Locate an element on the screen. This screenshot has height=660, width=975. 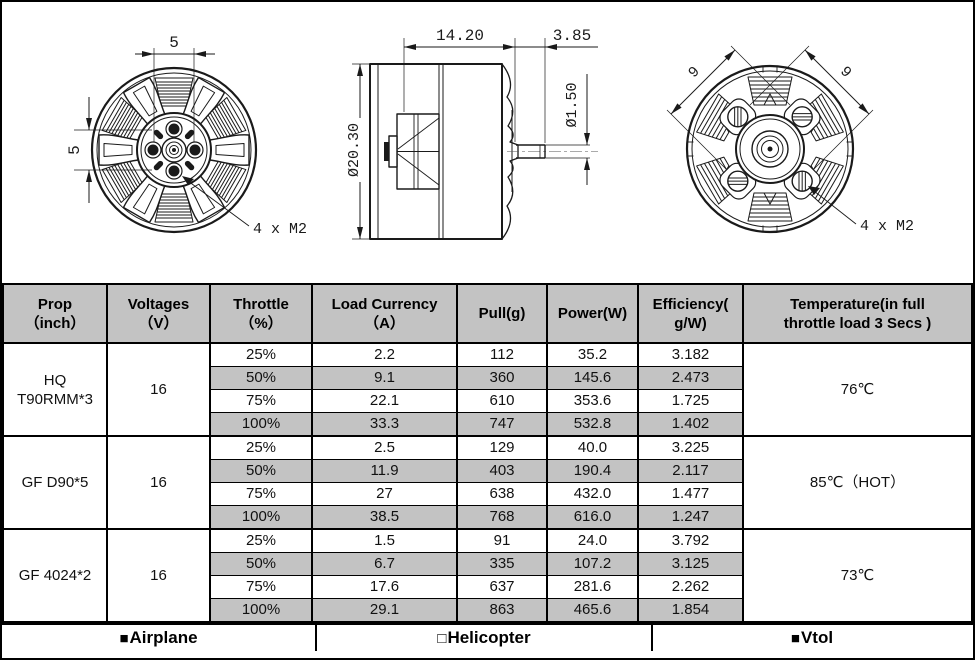
efficiency-cell: 1.247 is located at coordinates (690, 517).